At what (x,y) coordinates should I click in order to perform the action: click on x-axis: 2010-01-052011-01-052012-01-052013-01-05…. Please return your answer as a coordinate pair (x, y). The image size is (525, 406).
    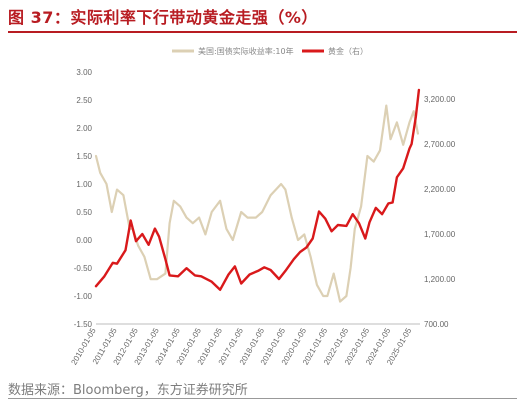
    Looking at the image, I should click on (244, 344).